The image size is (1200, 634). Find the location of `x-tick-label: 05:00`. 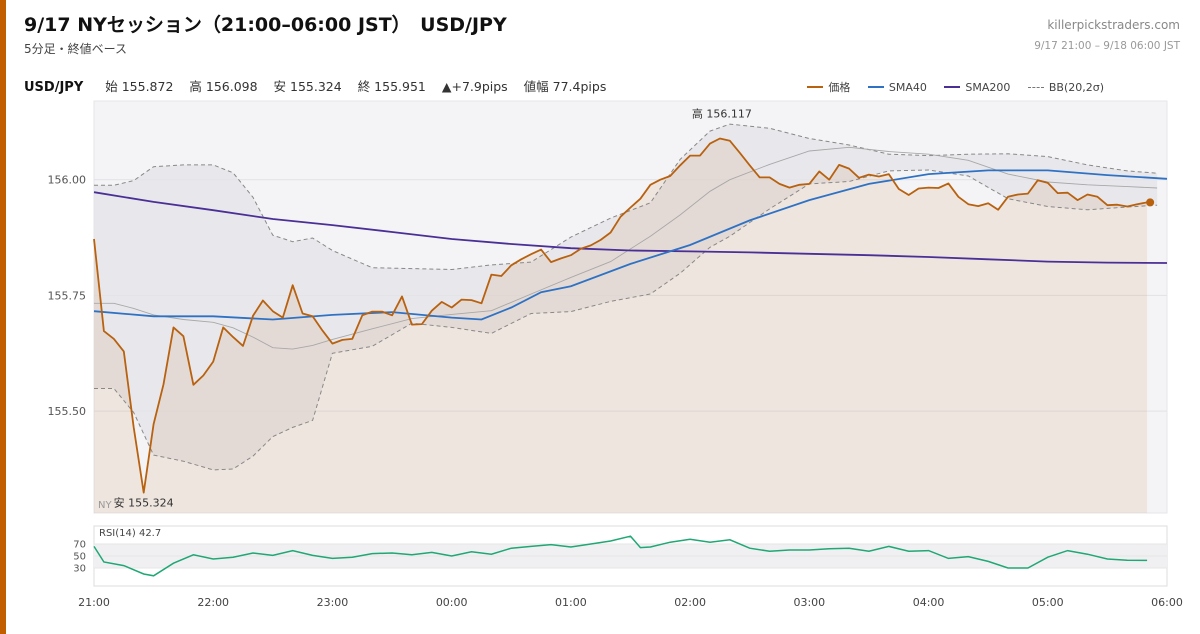

x-tick-label: 05:00 is located at coordinates (1048, 602).